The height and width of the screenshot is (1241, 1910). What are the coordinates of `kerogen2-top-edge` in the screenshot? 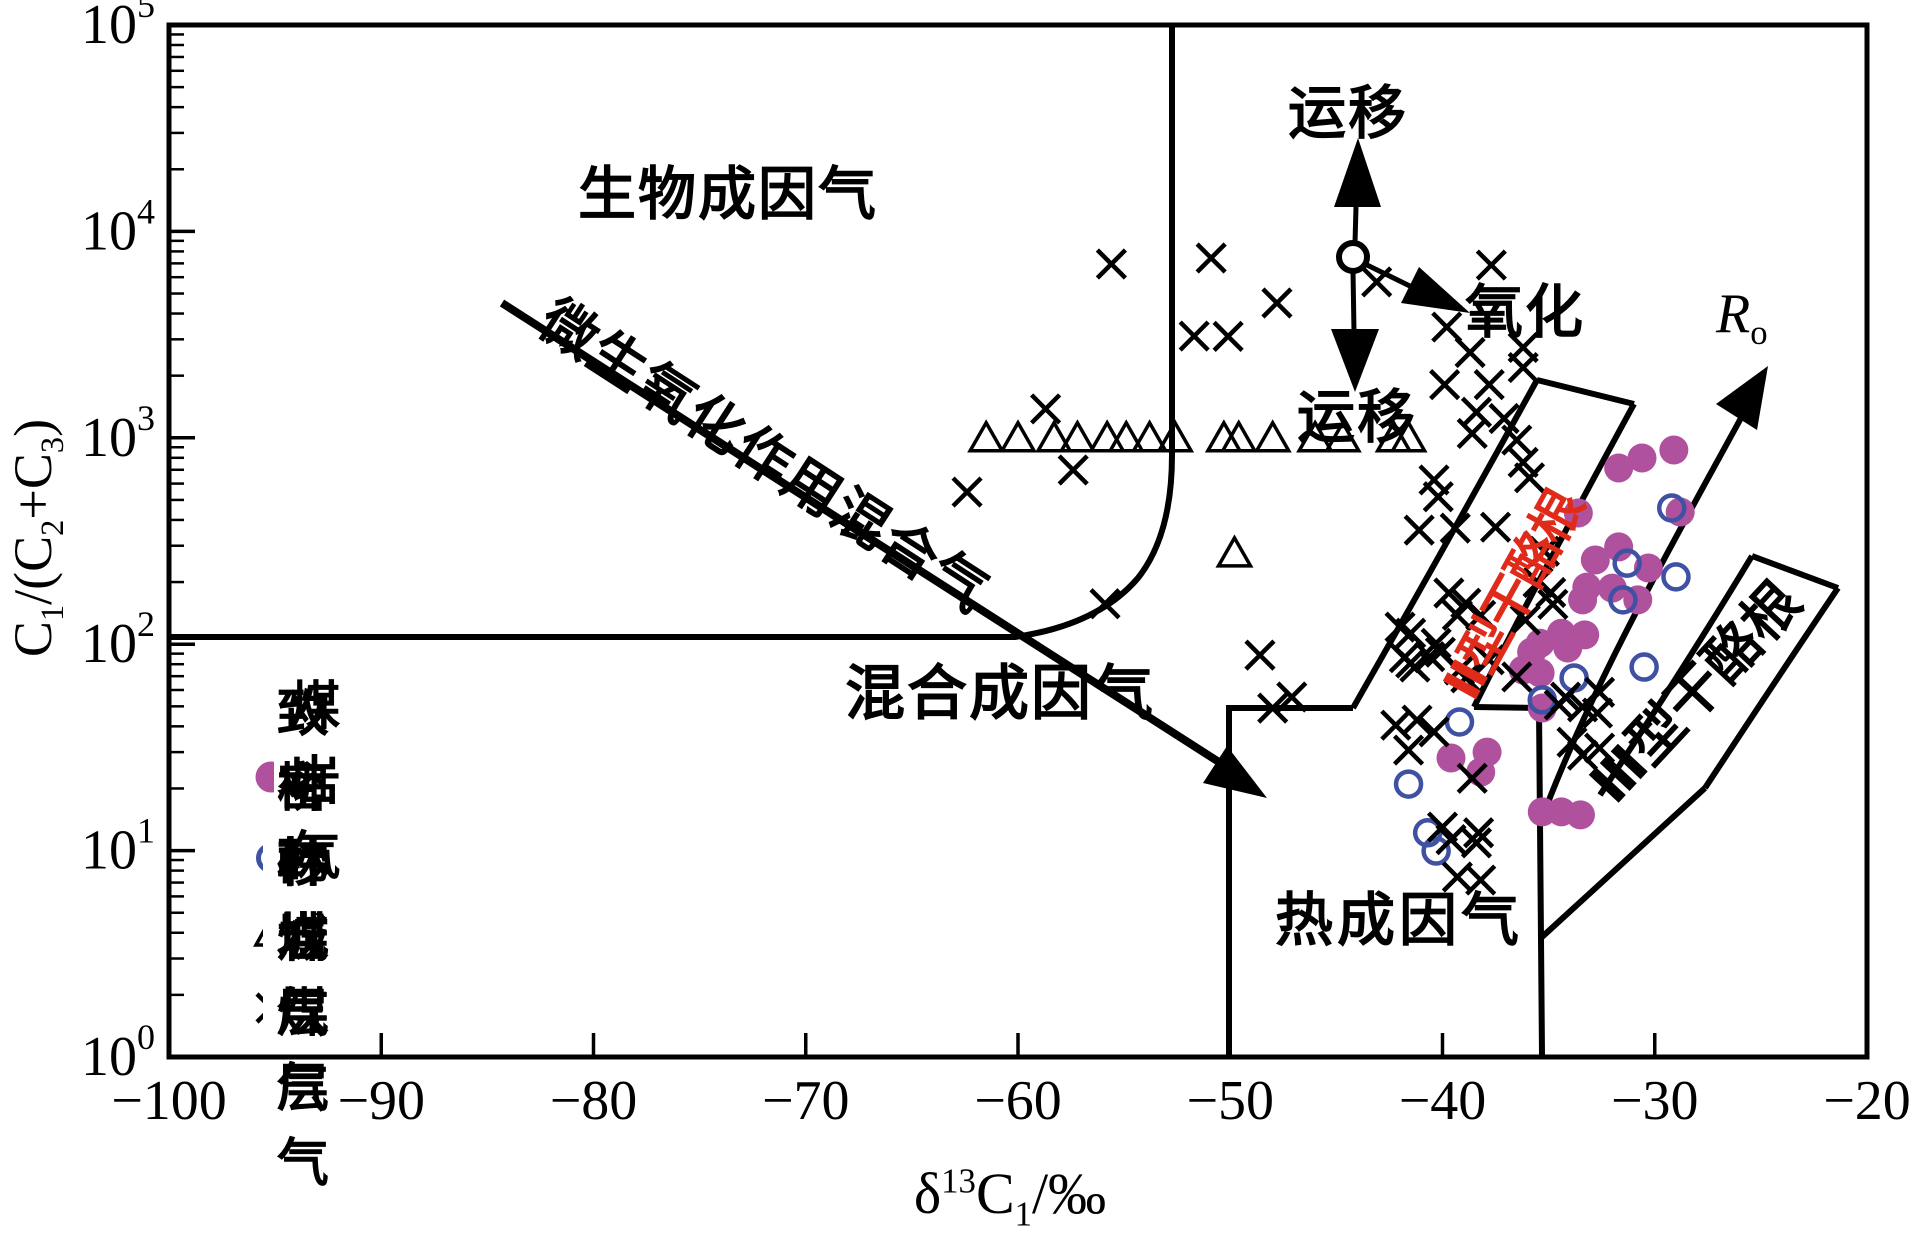 It's located at (1585, 392).